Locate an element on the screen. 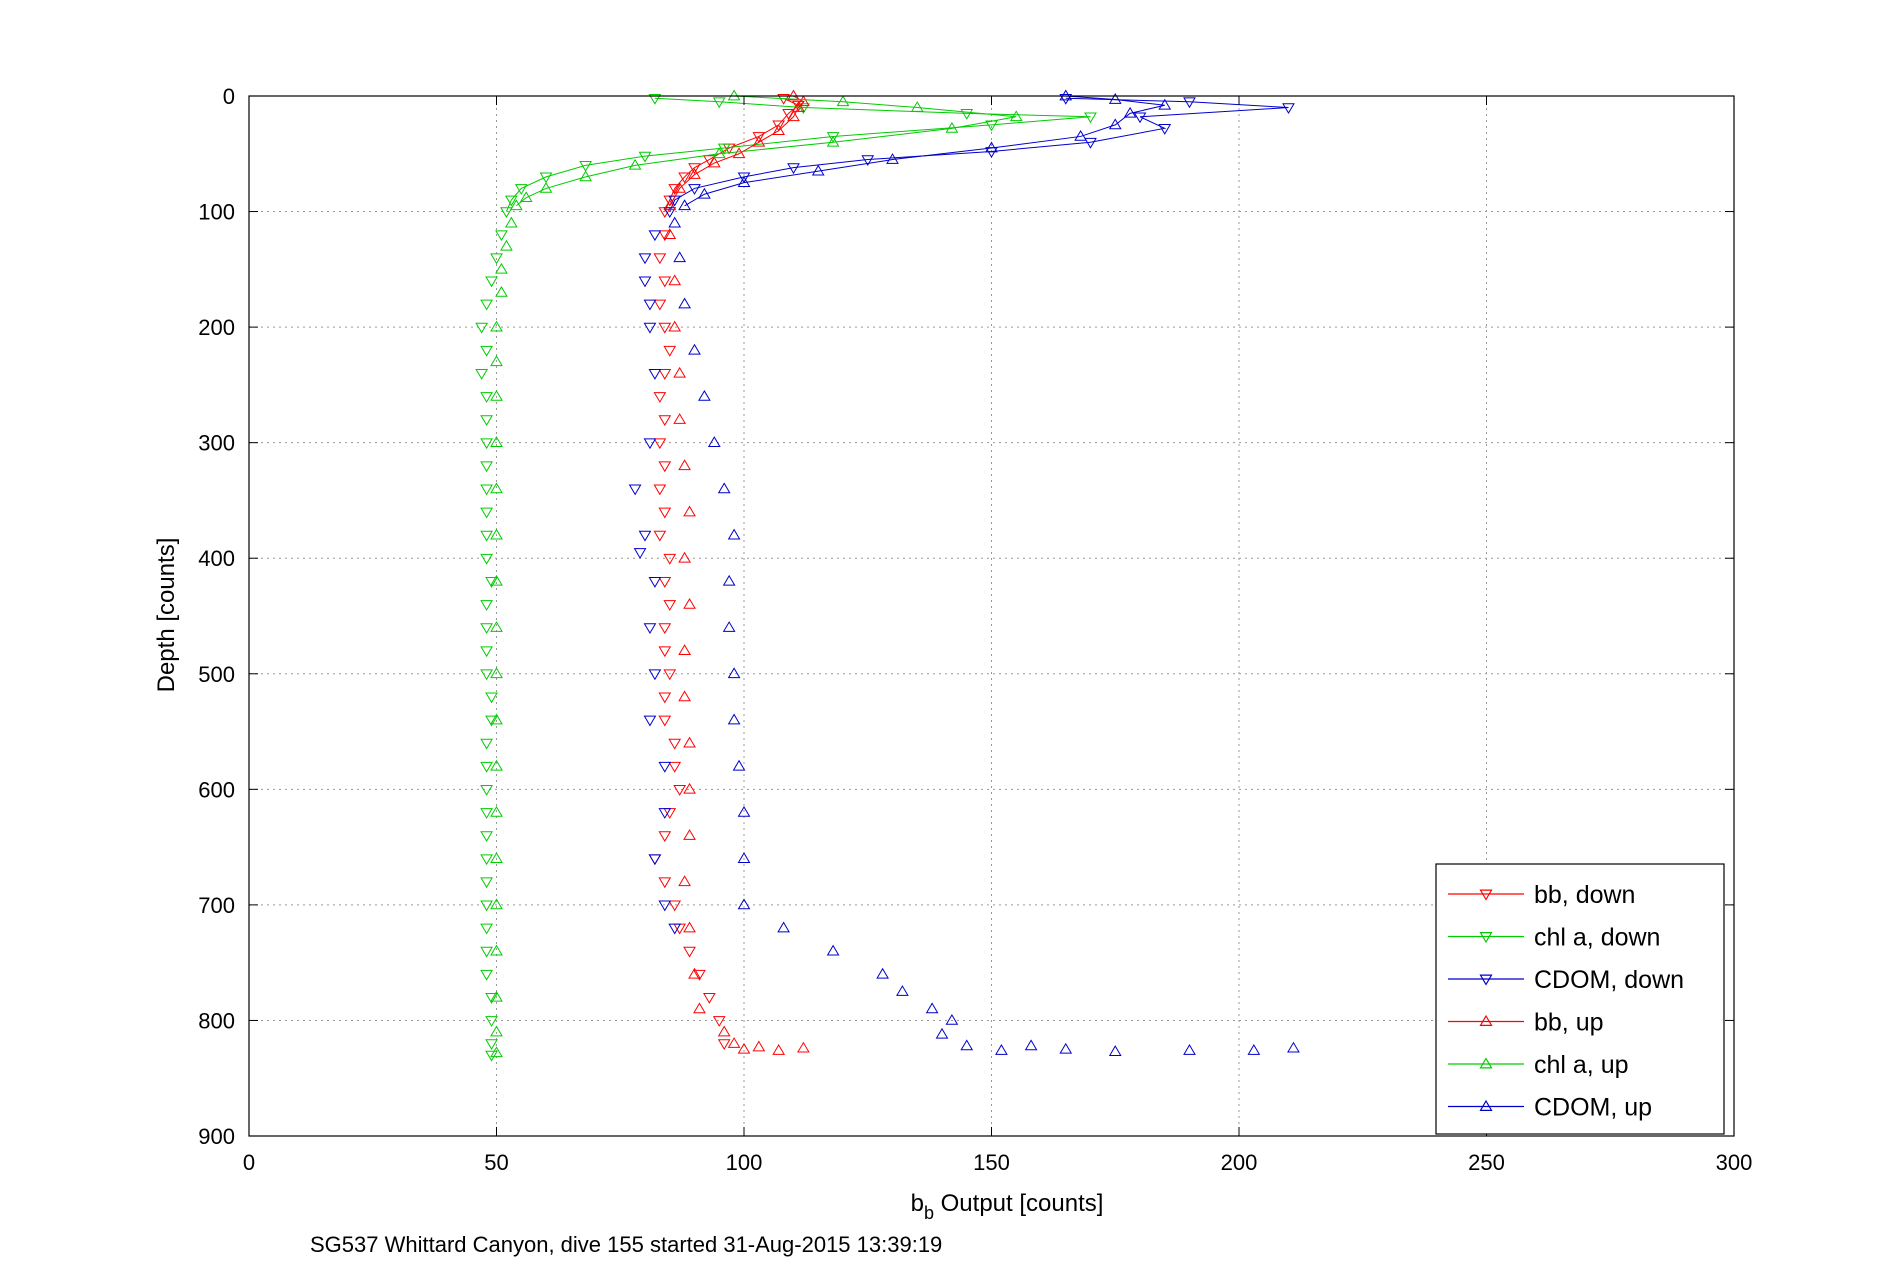 The image size is (1891, 1262). x-tick-label: 0 is located at coordinates (249, 1162).